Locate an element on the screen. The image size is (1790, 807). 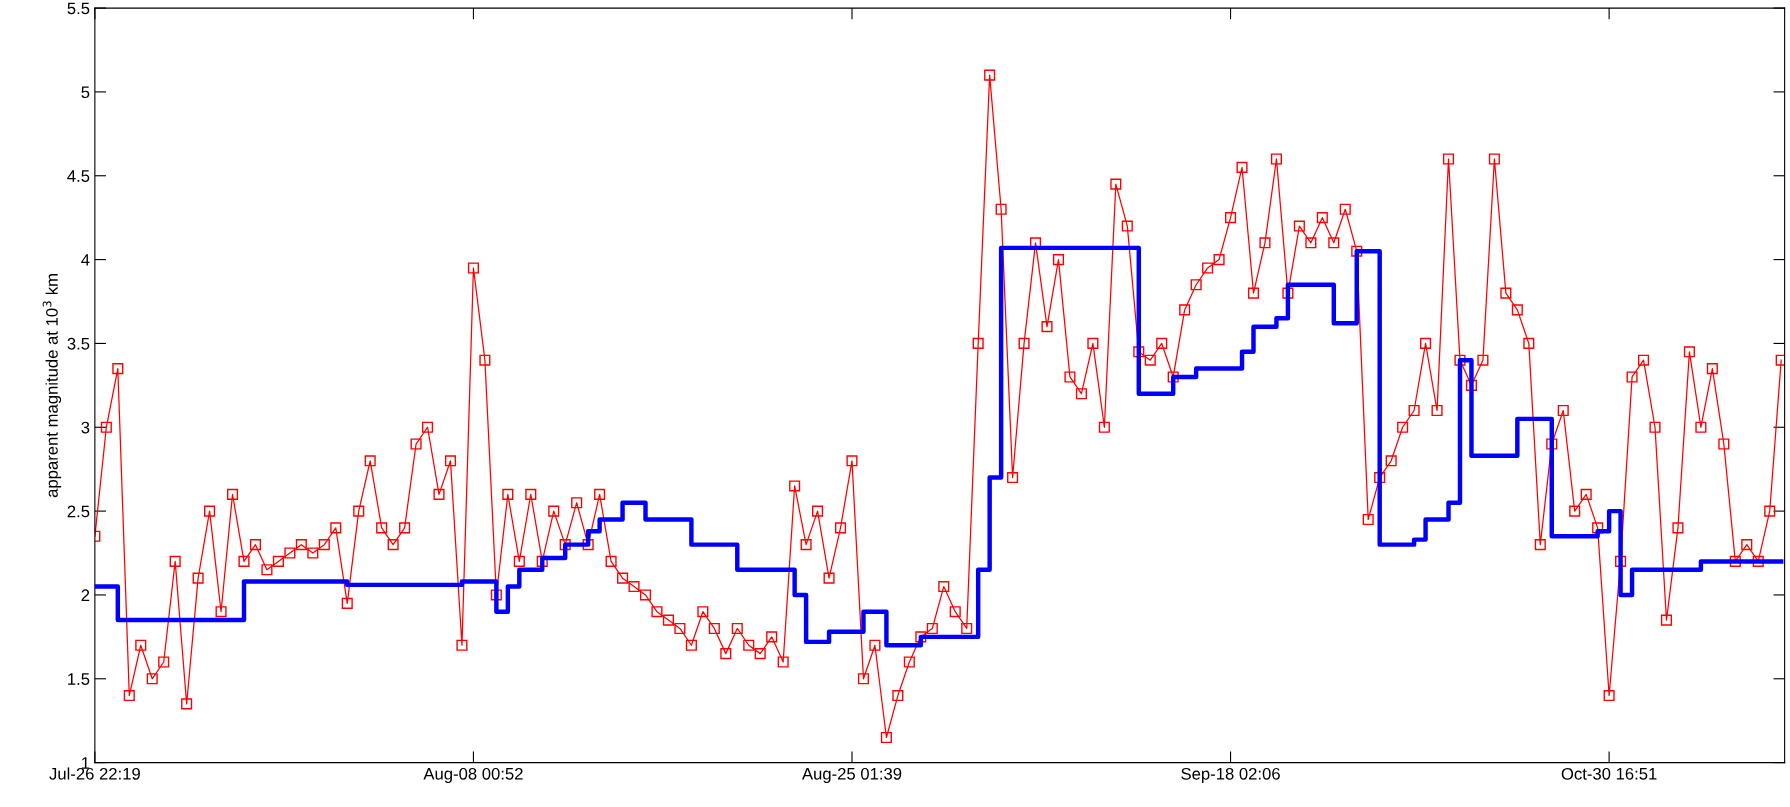
y-tick-label: 4 is located at coordinates (85, 260).